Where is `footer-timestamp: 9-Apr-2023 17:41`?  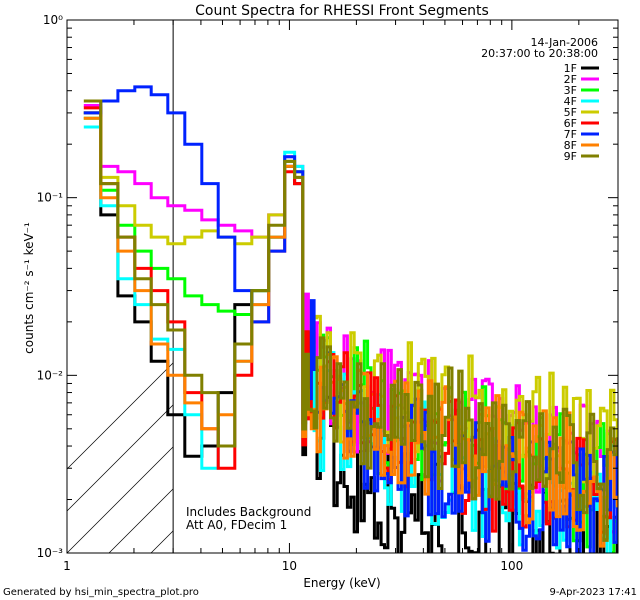
footer-timestamp: 9-Apr-2023 17:41 is located at coordinates (593, 592).